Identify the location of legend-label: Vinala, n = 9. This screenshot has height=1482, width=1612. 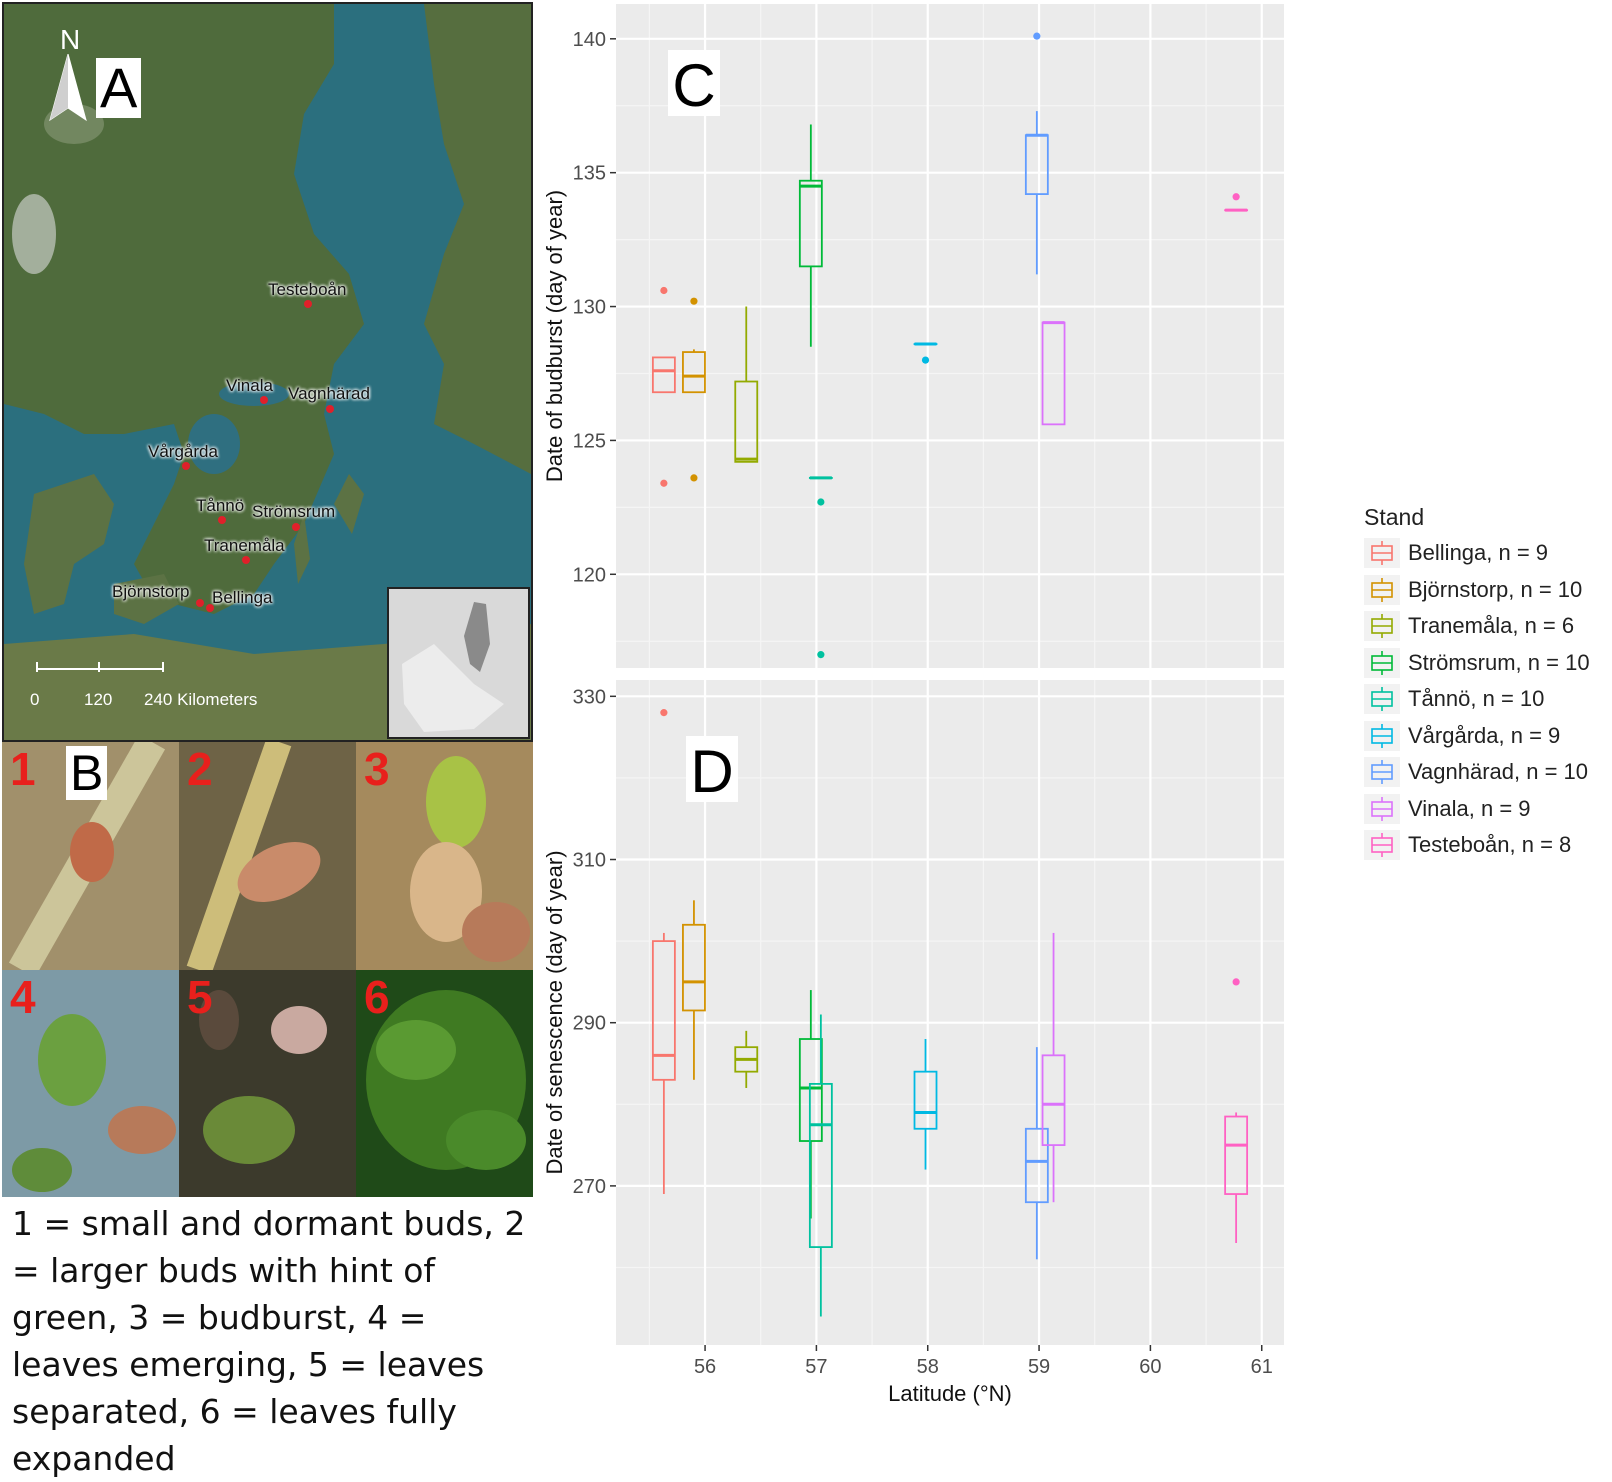
(1469, 809).